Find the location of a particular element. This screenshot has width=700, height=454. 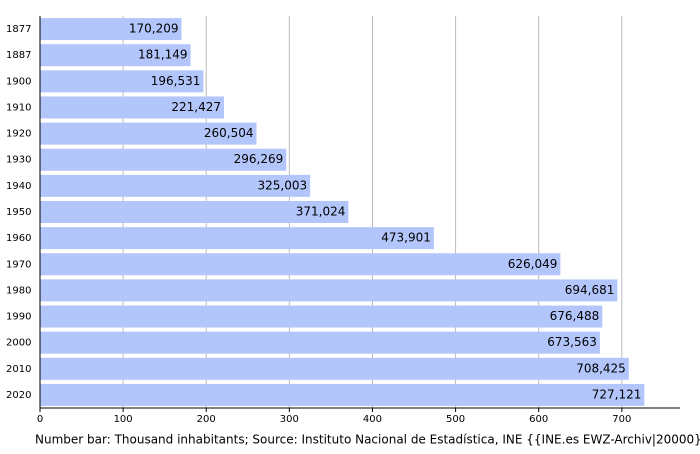

y-tick-label: 1960 is located at coordinates (18, 238).